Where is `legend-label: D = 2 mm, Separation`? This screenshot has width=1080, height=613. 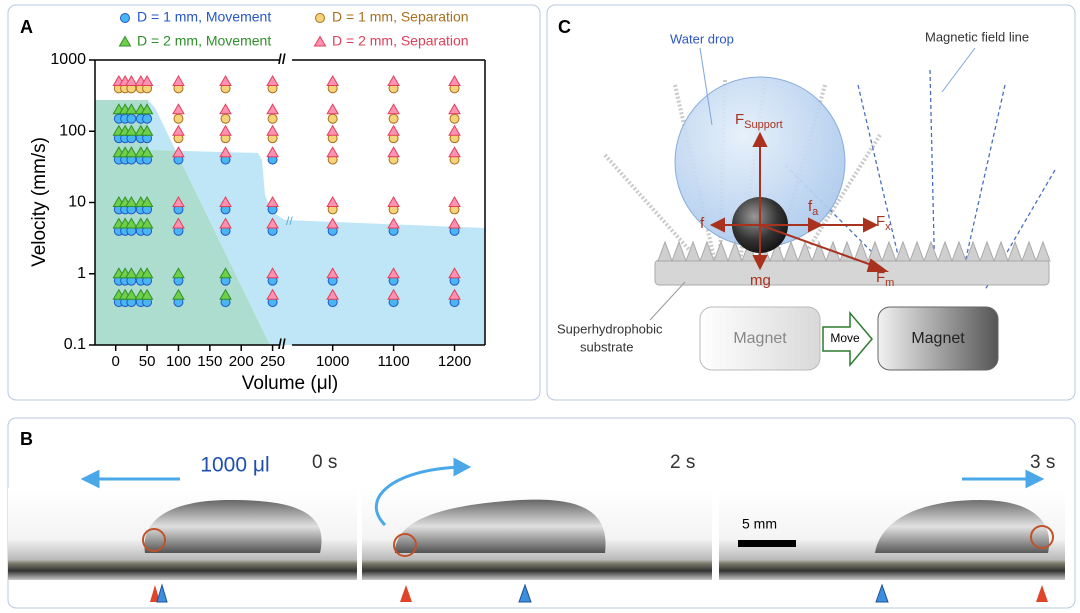
legend-label: D = 2 mm, Separation is located at coordinates (400, 41).